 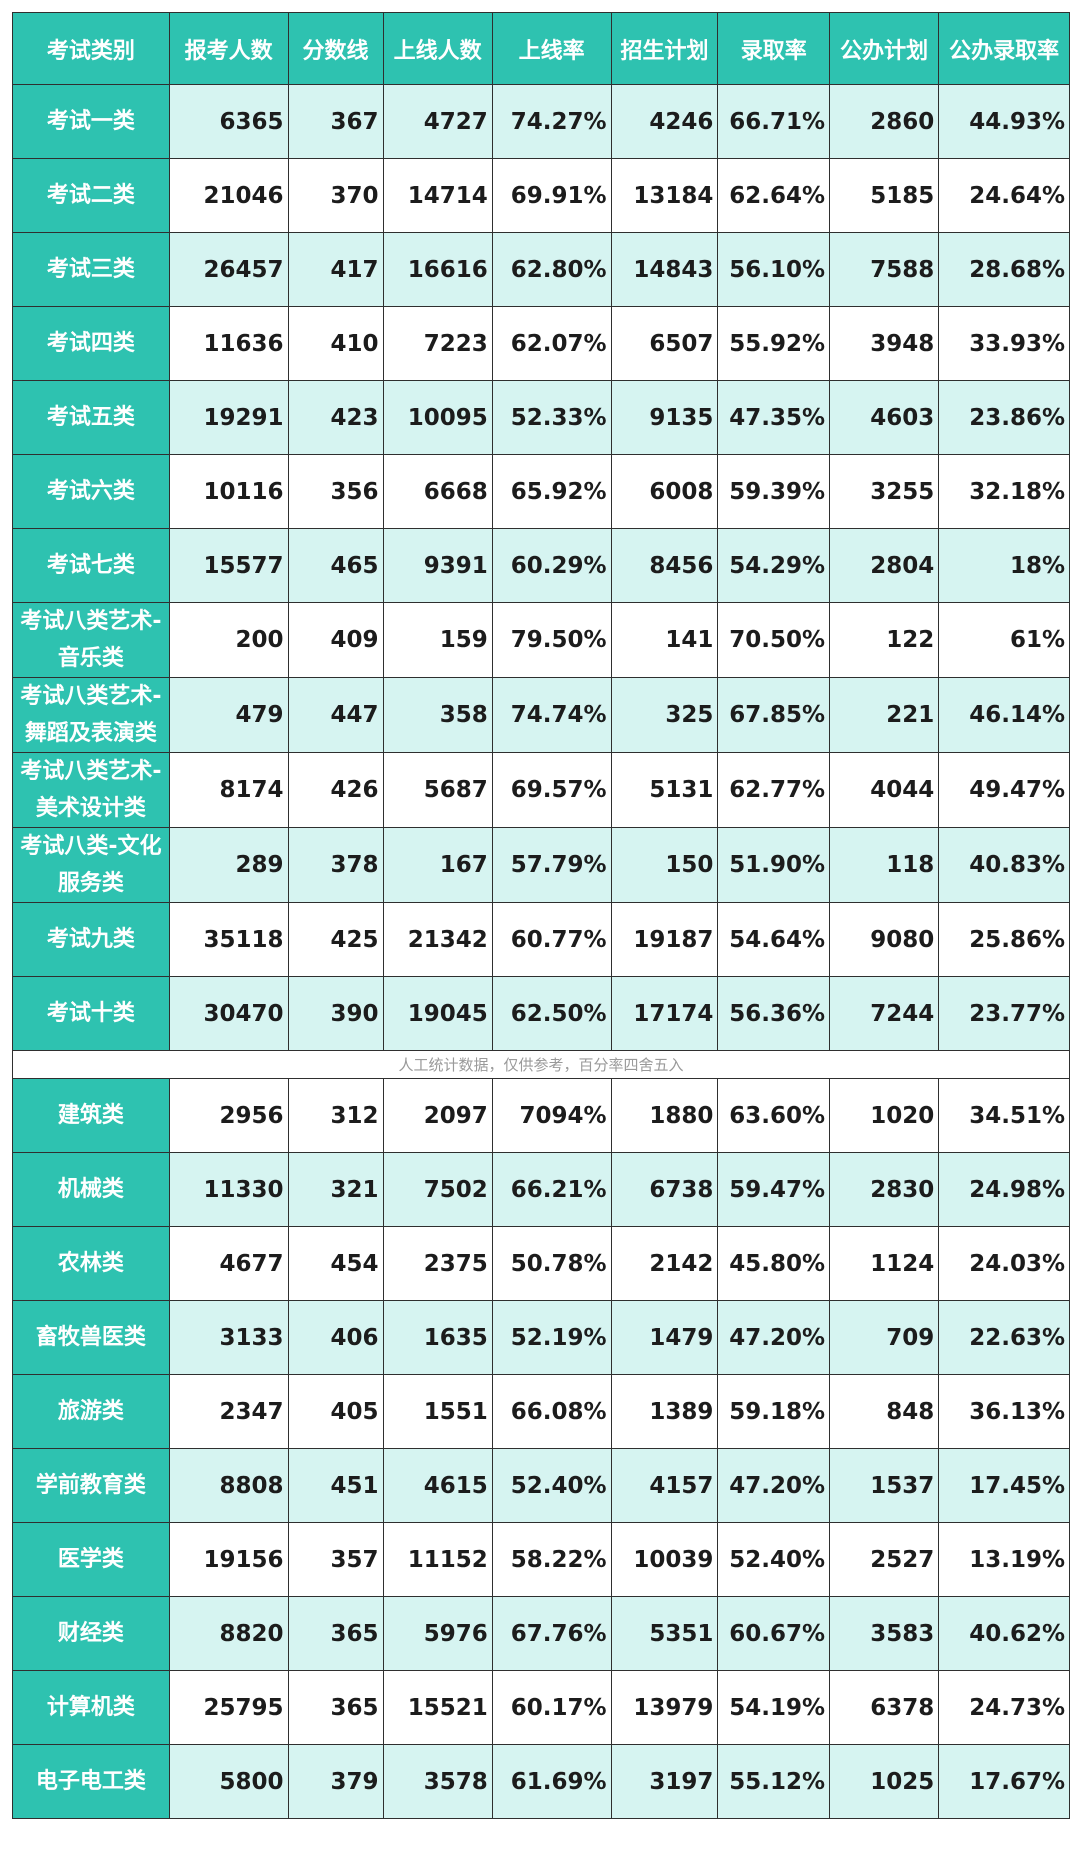 What do you see at coordinates (664, 715) in the screenshot?
I see `value-cell: 325` at bounding box center [664, 715].